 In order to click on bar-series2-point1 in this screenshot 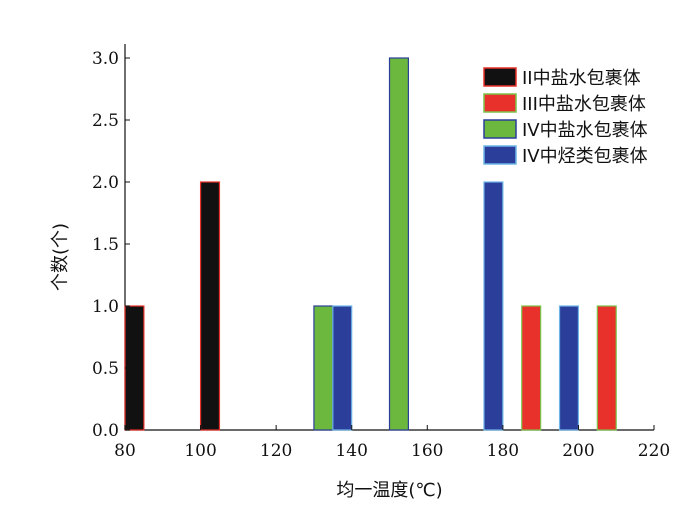, I will do `click(398, 244)`.